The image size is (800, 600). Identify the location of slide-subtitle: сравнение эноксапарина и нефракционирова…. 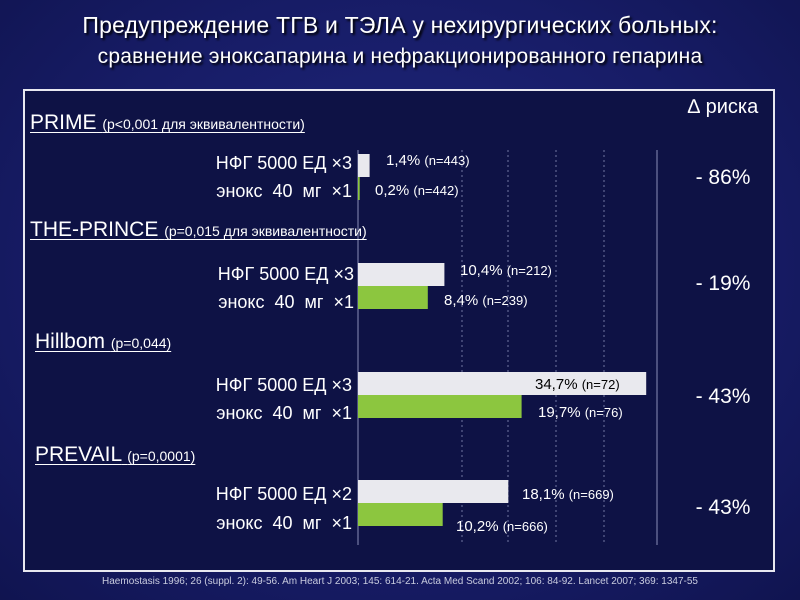
(400, 56).